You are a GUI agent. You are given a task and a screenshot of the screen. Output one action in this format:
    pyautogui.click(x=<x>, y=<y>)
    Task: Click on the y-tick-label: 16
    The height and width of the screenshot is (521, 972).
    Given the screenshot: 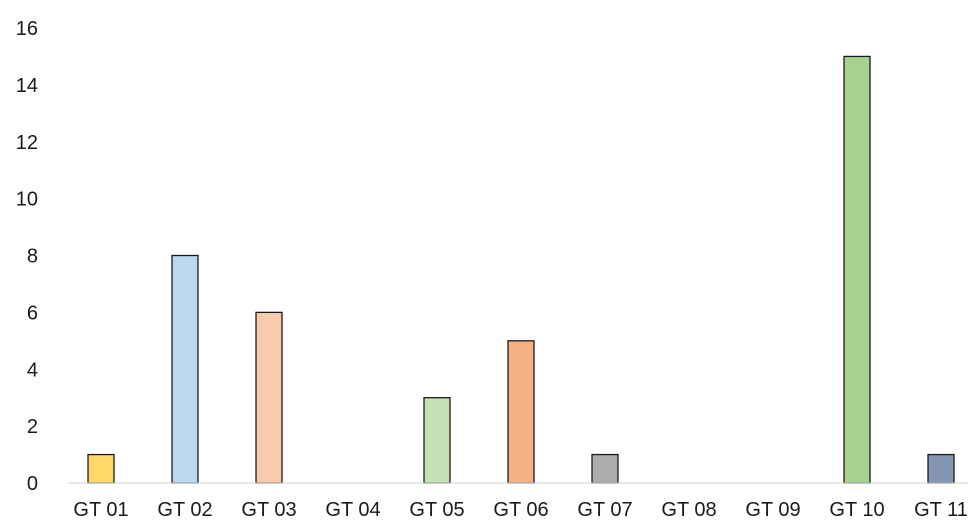 What is the action you would take?
    pyautogui.click(x=27, y=29)
    